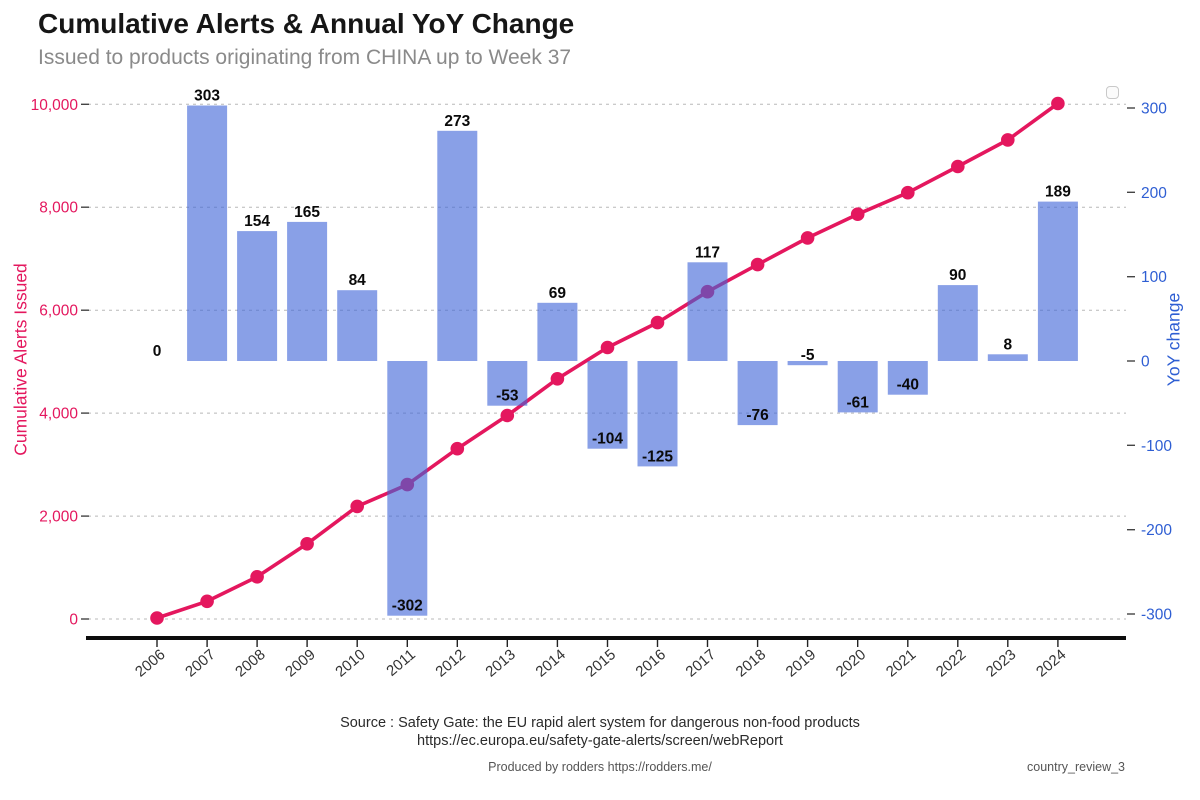 The height and width of the screenshot is (800, 1200). Describe the element at coordinates (73, 620) in the screenshot. I see `left-tick-label-0: 0` at that location.